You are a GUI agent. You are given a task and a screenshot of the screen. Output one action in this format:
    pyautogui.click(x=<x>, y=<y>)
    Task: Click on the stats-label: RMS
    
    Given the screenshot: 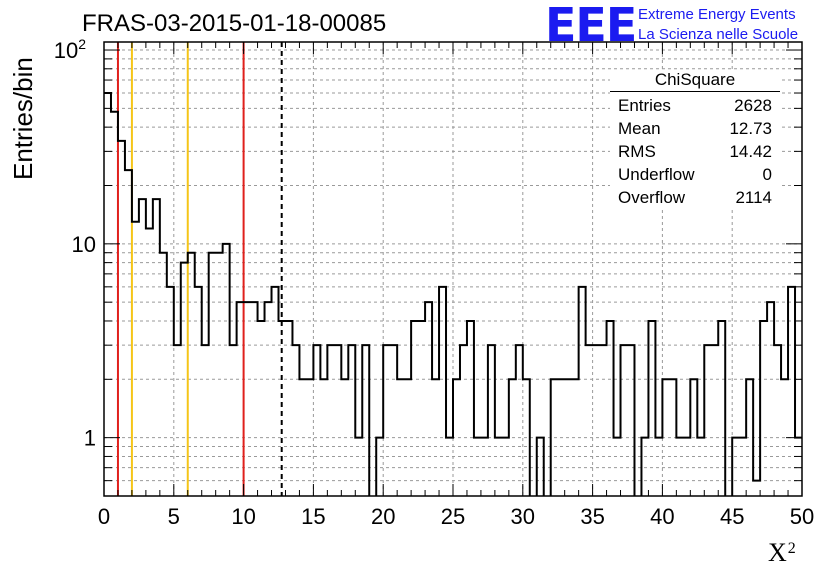 What is the action you would take?
    pyautogui.click(x=637, y=151)
    